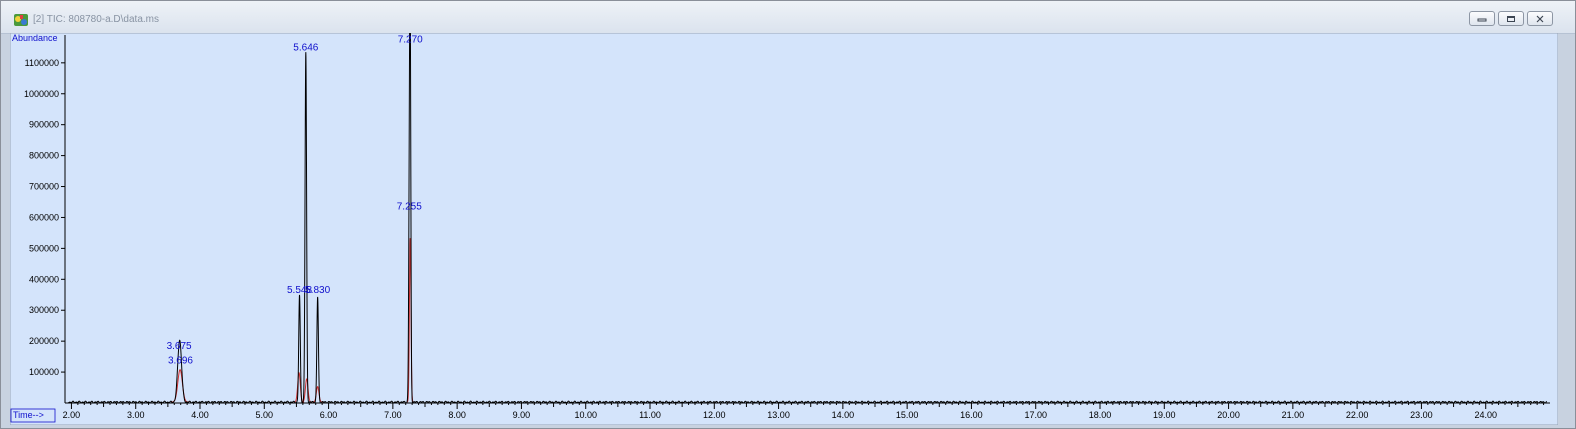 The image size is (1576, 429). I want to click on y-tick-label: 200000, so click(44, 341).